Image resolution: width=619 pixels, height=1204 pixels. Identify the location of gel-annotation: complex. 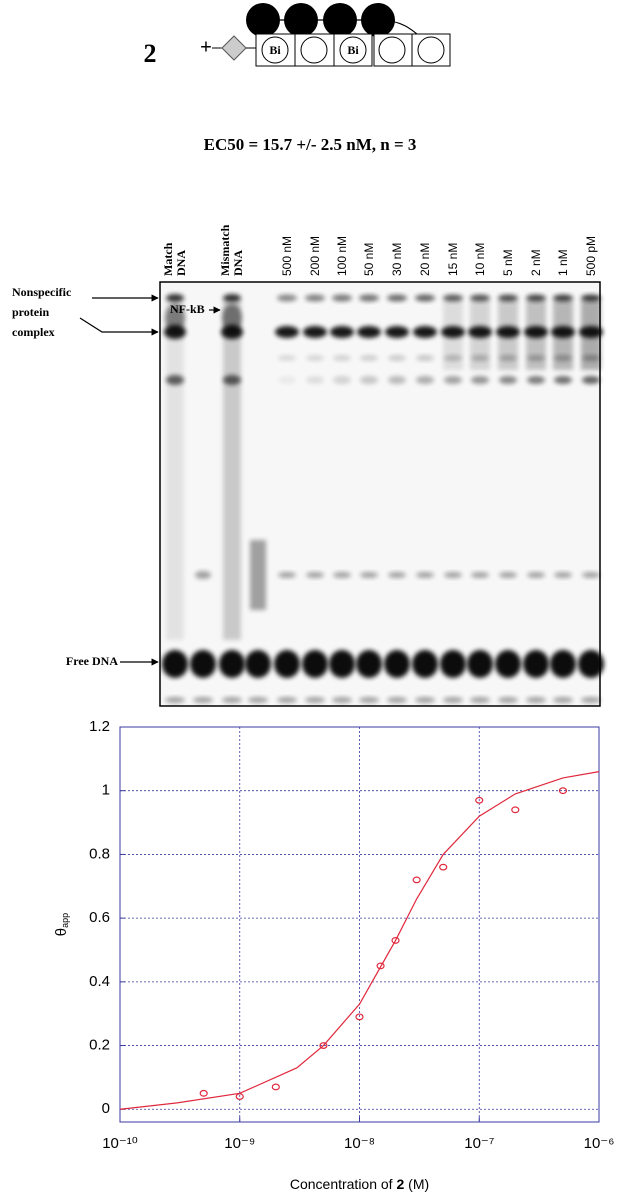
(33, 332).